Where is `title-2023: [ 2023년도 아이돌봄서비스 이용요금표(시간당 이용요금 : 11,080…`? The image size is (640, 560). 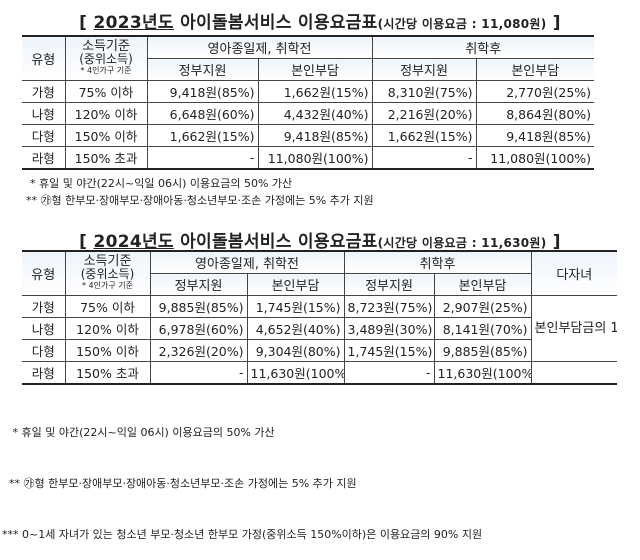
title-2023: [ 2023년도 아이돌봄서비스 이용요금표(시간당 이용요금 : 11,080… is located at coordinates (320, 20).